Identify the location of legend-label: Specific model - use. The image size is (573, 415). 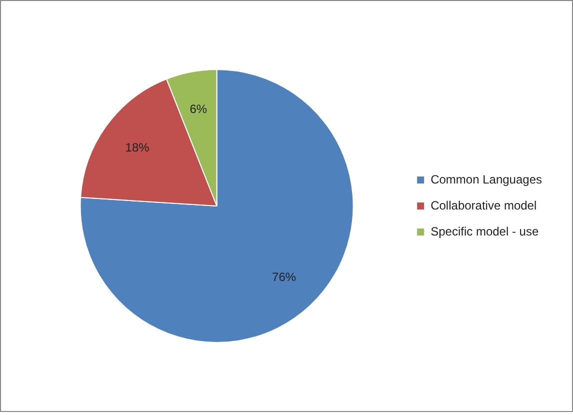
(484, 231).